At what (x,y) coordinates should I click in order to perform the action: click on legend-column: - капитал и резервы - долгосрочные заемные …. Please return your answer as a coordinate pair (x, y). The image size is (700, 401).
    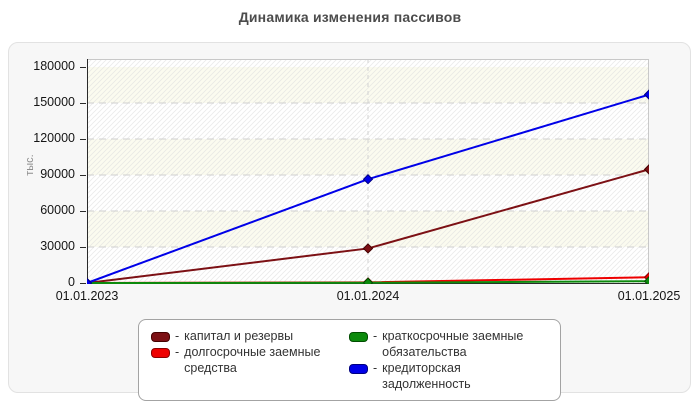
    Looking at the image, I should click on (250, 360).